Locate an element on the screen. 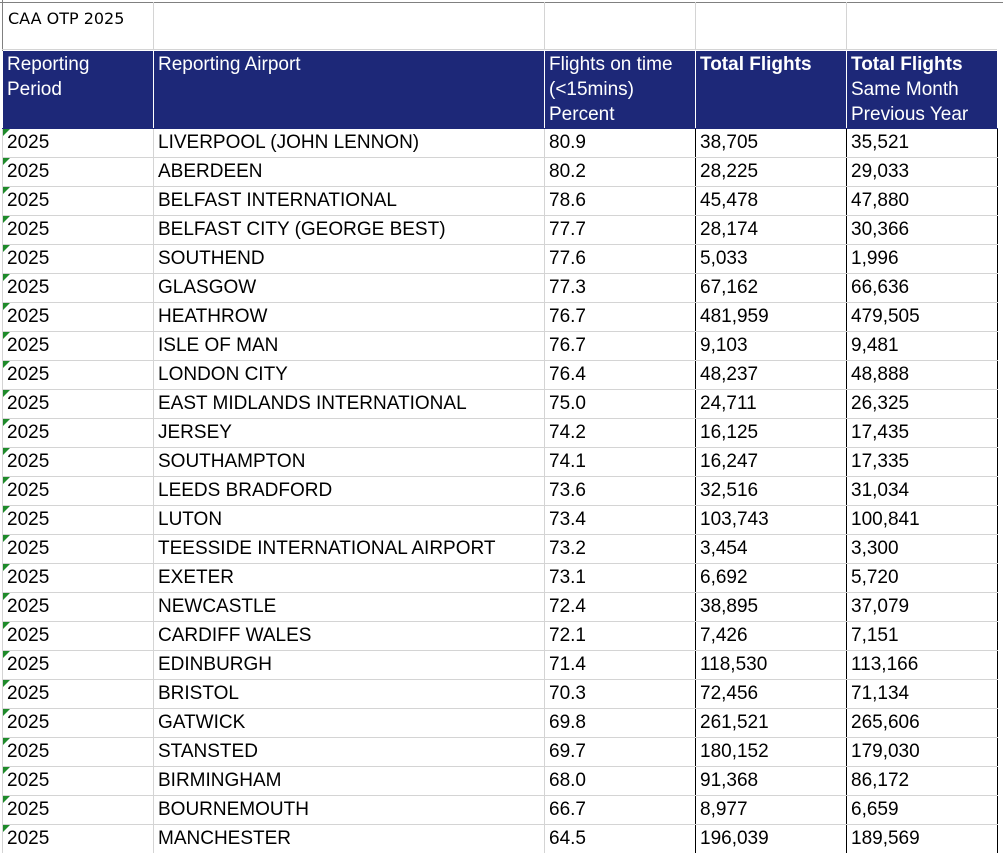 This screenshot has height=853, width=1003. previous-year-flights-cell: 26,325 is located at coordinates (922, 404).